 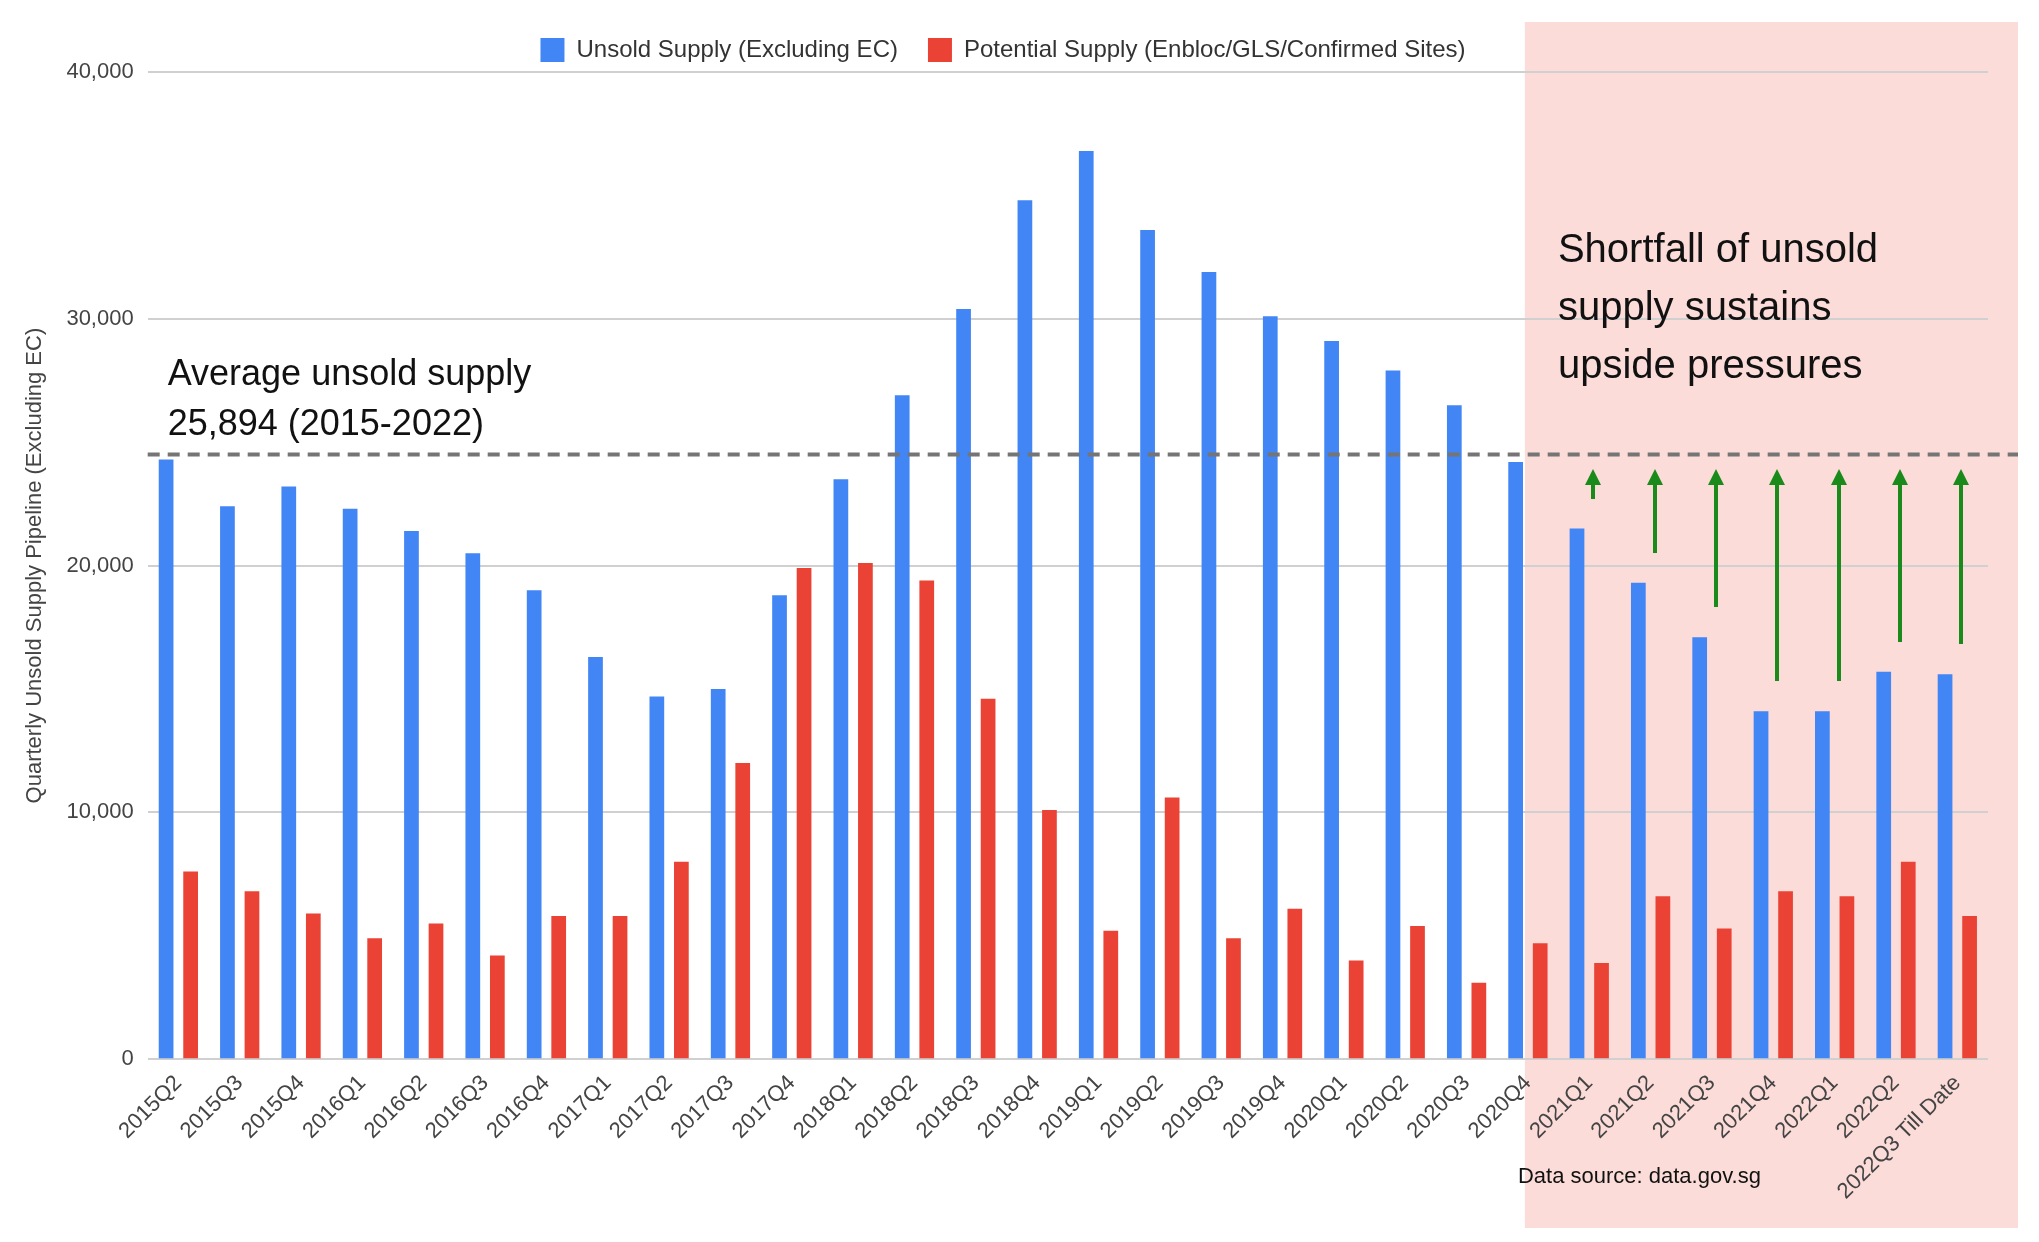 I want to click on y-axis-title: Quarterly Unsold Supply Pipeline (Excluding EC), so click(x=34, y=565).